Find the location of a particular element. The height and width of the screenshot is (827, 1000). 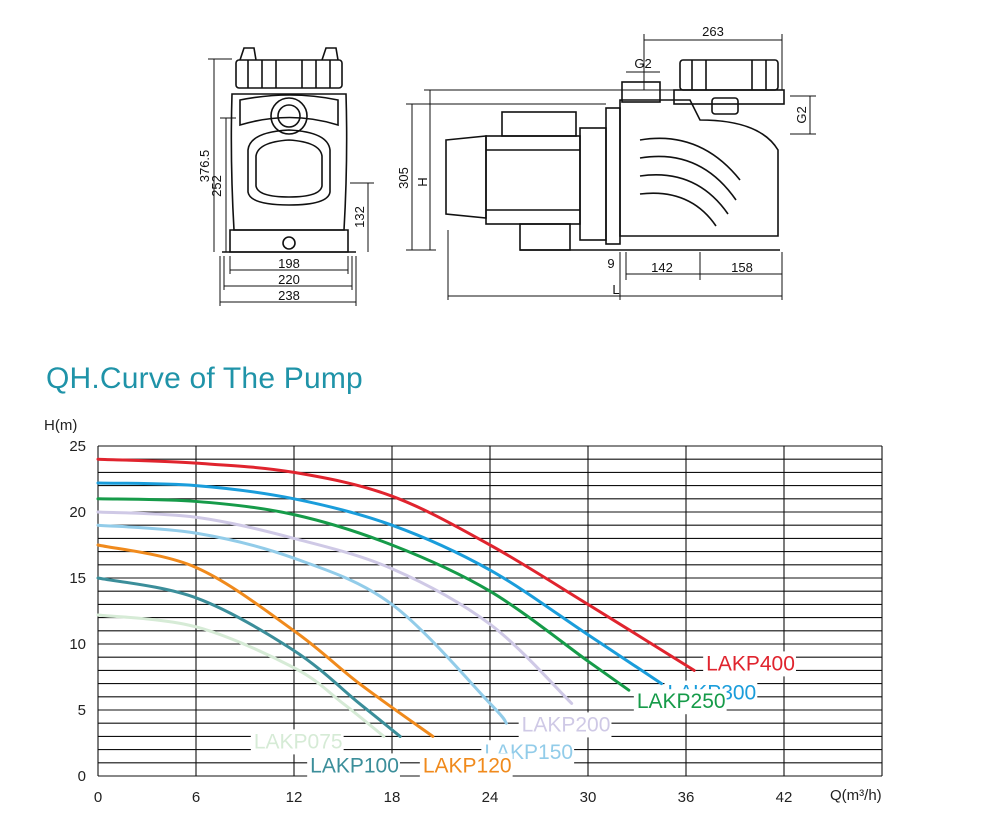

x-tick-label: 18 is located at coordinates (392, 797).